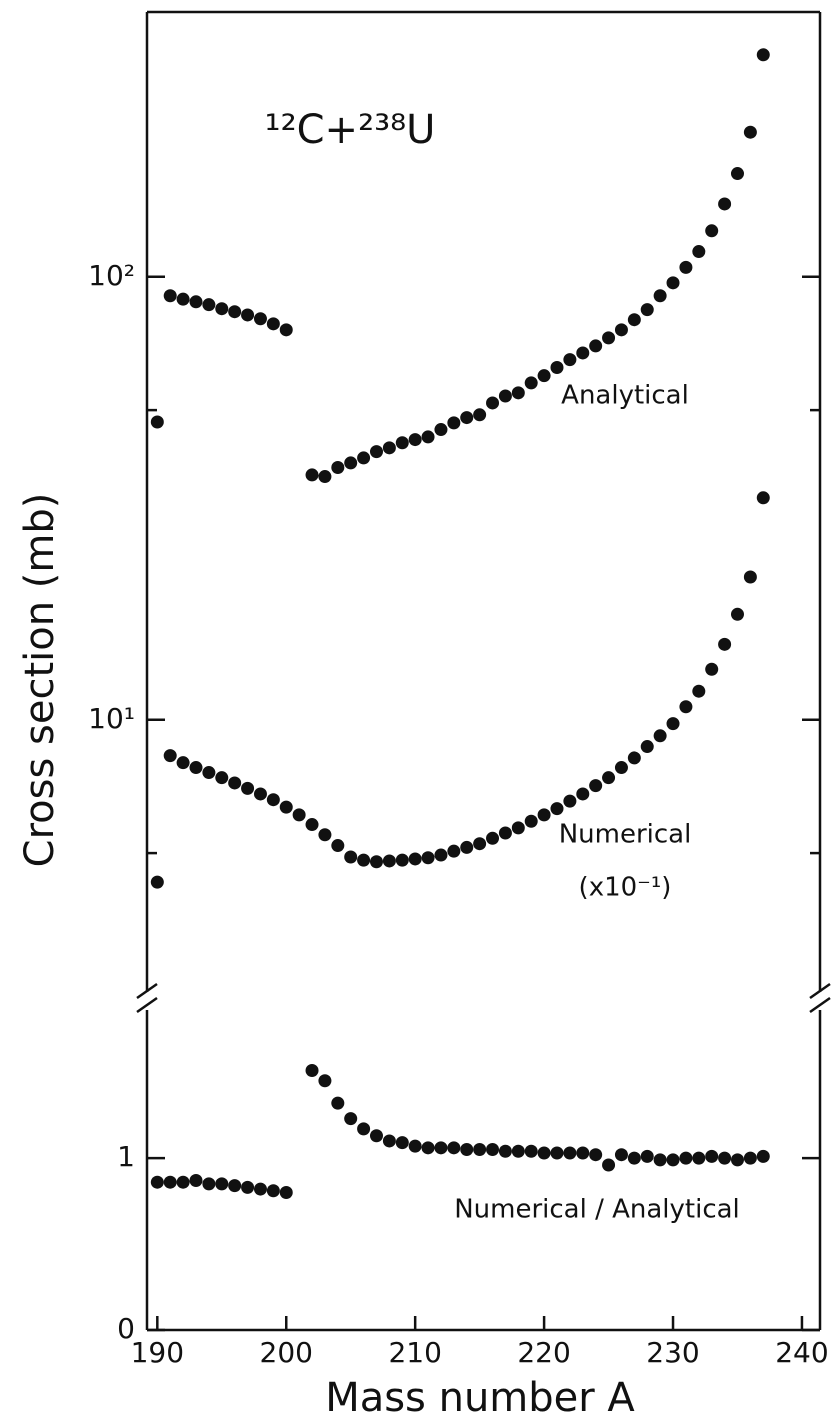 This screenshot has width=839, height=1428. I want to click on y-tick-label: 10¹, so click(111, 718).